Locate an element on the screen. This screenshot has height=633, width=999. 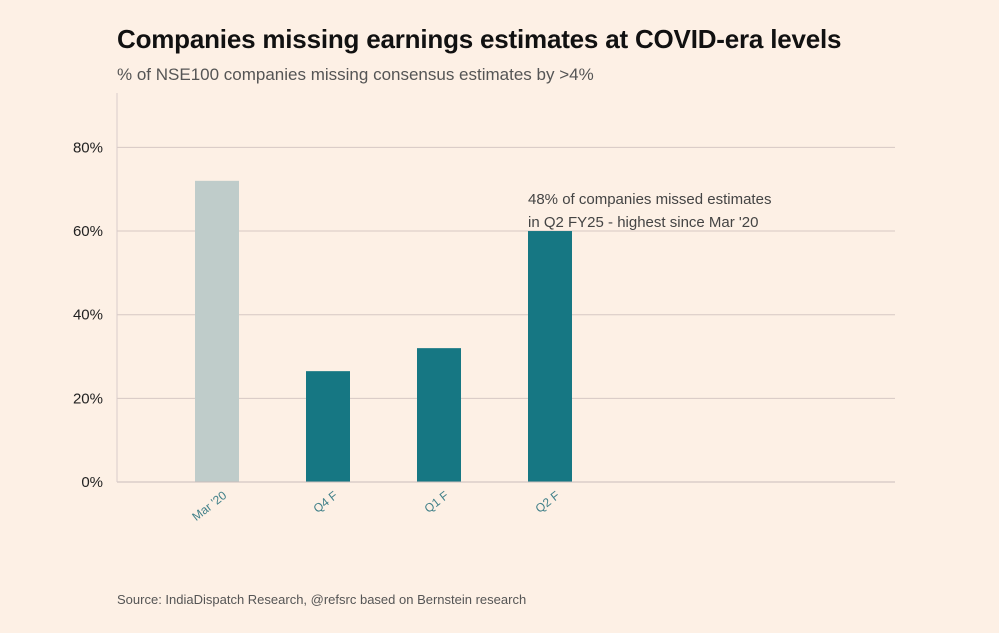
y-tick-label: 20% is located at coordinates (88, 398).